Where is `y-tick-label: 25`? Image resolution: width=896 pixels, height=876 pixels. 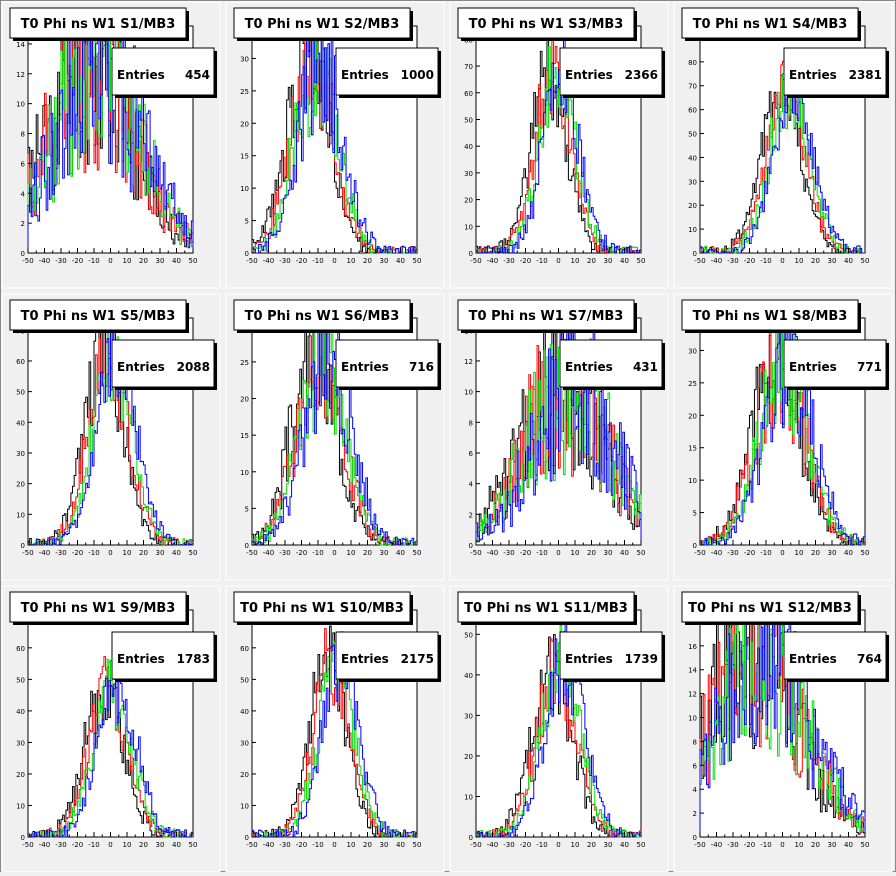
y-tick-label: 25 is located at coordinates (244, 363).